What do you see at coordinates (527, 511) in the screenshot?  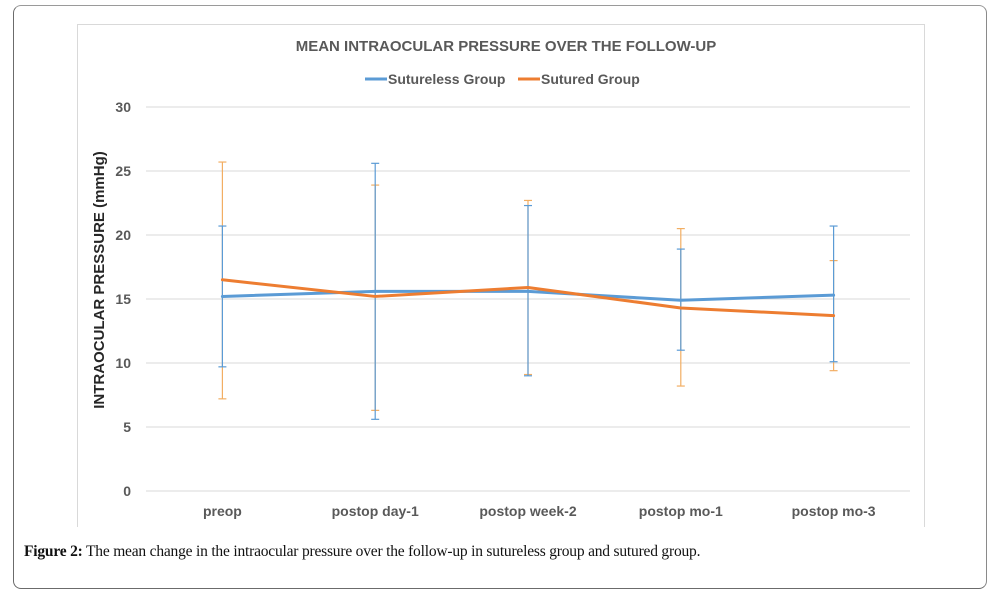 I see `x-tick-label: postop week-2` at bounding box center [527, 511].